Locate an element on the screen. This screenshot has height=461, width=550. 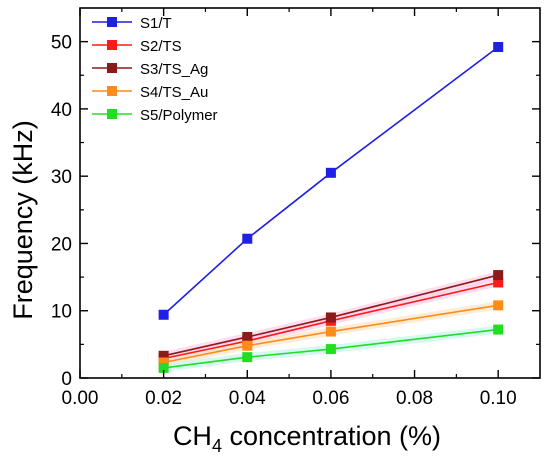
legend-label: S2/TS is located at coordinates (161, 46).